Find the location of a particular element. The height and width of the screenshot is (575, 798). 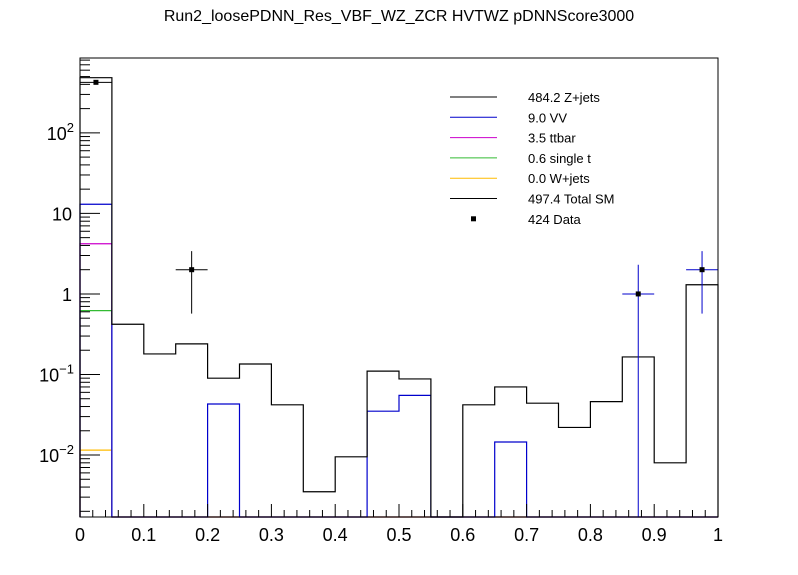

legend-swatch-data is located at coordinates (473, 219).